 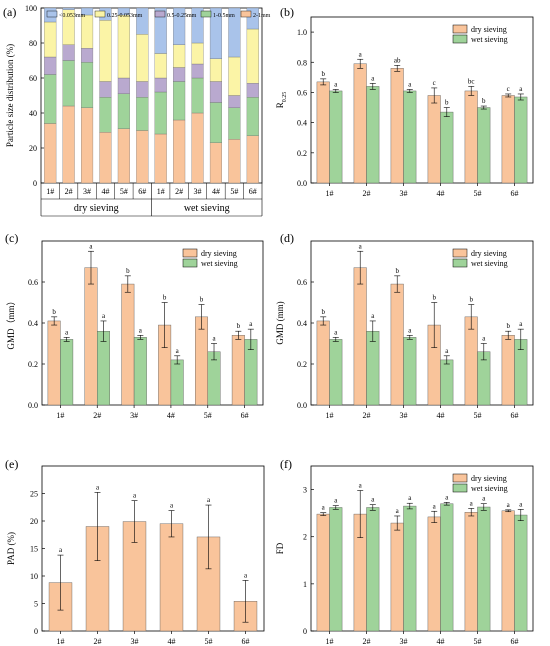 What do you see at coordinates (305, 584) in the screenshot?
I see `y-tick-label: 1` at bounding box center [305, 584].